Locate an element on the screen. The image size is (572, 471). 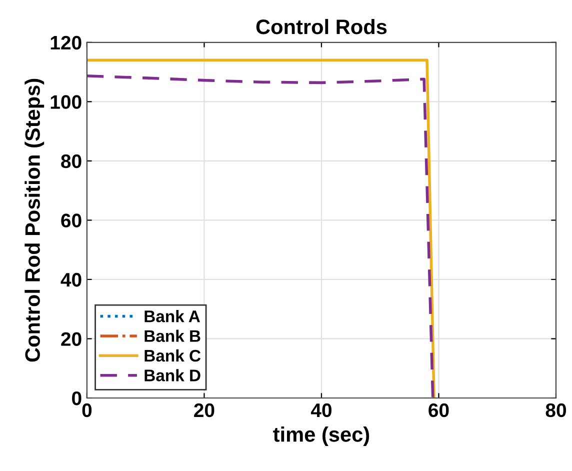
chart-title: Control Rods is located at coordinates (321, 26).